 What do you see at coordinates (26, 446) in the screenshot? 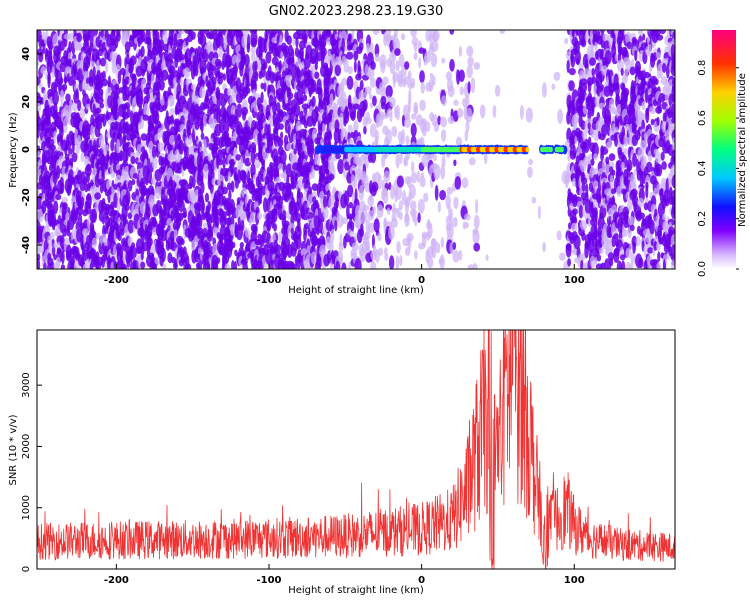
I see `y-tick-label: 2000` at bounding box center [26, 446].